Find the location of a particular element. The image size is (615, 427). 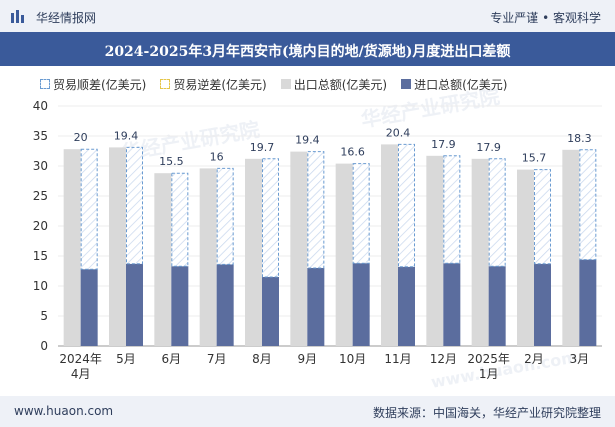

data-label: 18.3 is located at coordinates (579, 138).